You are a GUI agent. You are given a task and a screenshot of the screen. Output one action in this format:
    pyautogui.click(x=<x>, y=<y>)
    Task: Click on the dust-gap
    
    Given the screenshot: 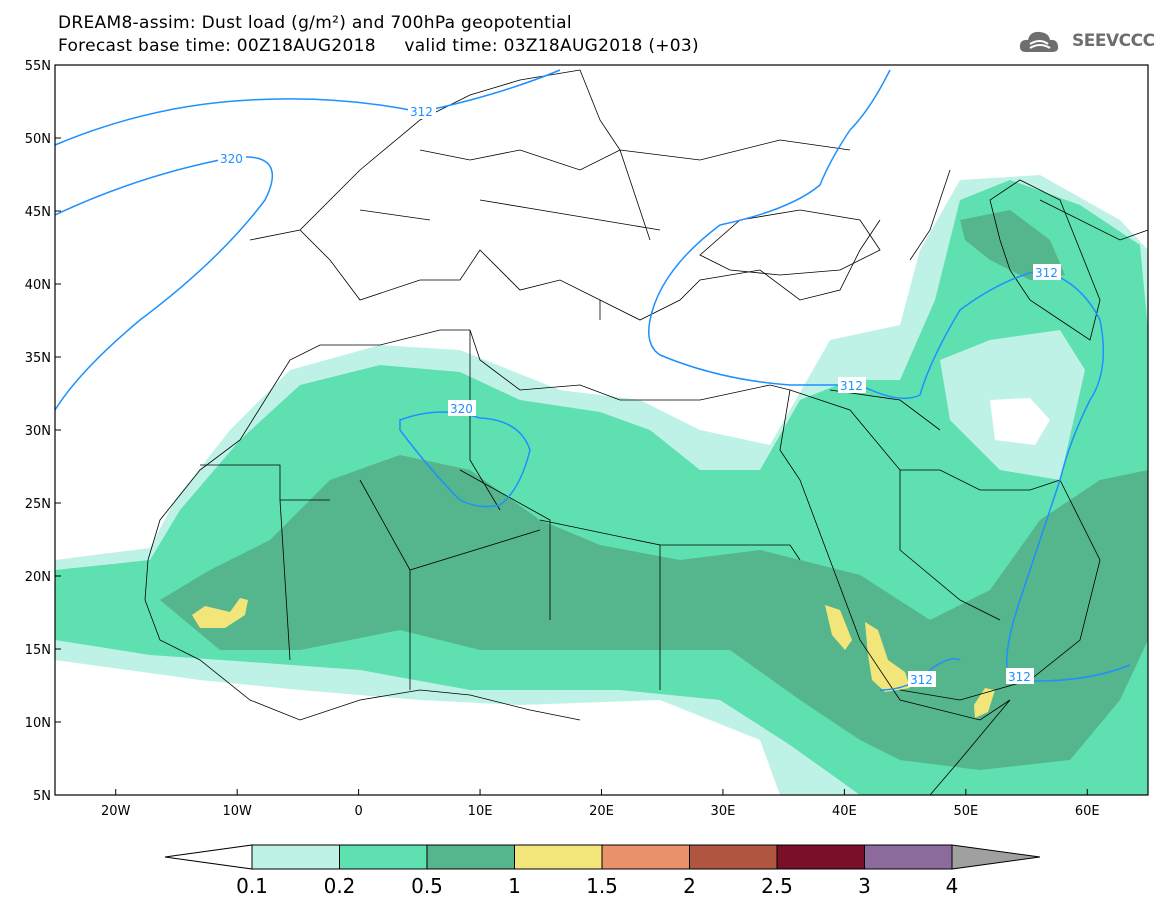 What is the action you would take?
    pyautogui.click(x=1020, y=421)
    